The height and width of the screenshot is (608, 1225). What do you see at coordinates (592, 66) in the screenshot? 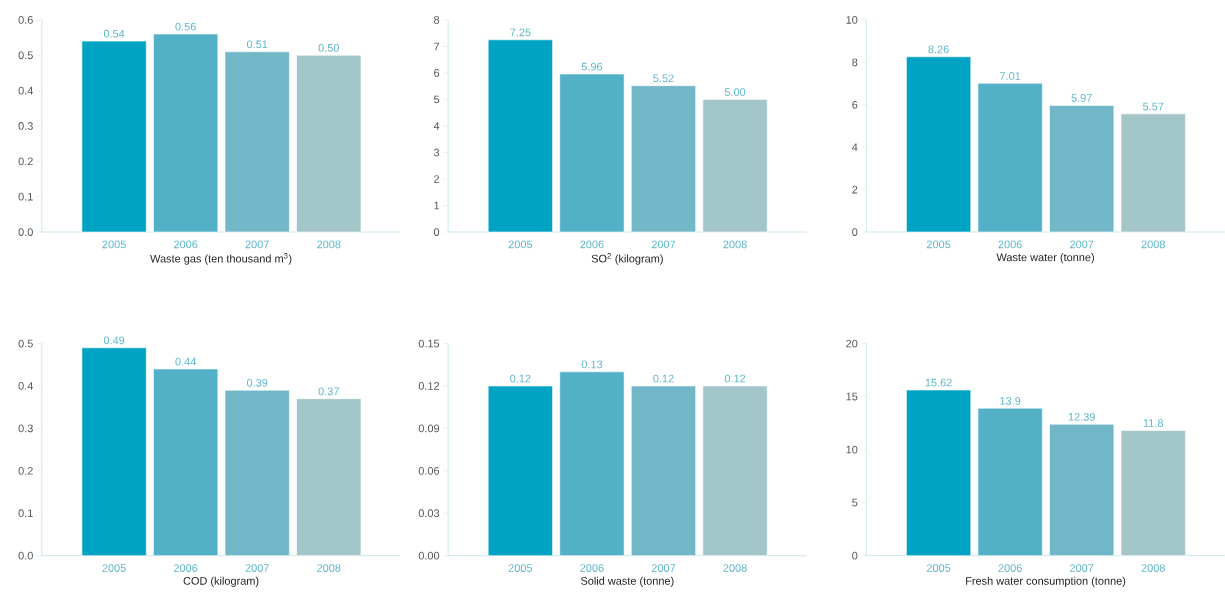
I see `data-label: 5.96` at bounding box center [592, 66].